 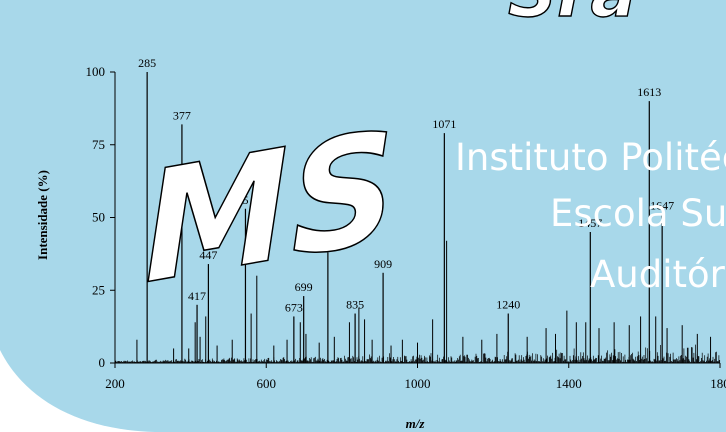 What do you see at coordinates (355, 305) in the screenshot?
I see `peak-label-835: 835` at bounding box center [355, 305].